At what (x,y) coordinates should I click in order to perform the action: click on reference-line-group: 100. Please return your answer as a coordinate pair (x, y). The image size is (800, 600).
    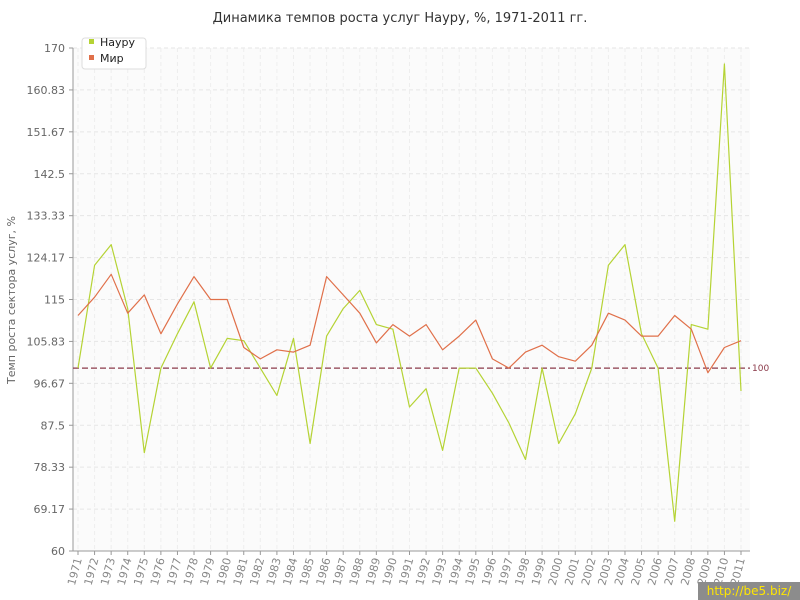
    Looking at the image, I should click on (421, 369).